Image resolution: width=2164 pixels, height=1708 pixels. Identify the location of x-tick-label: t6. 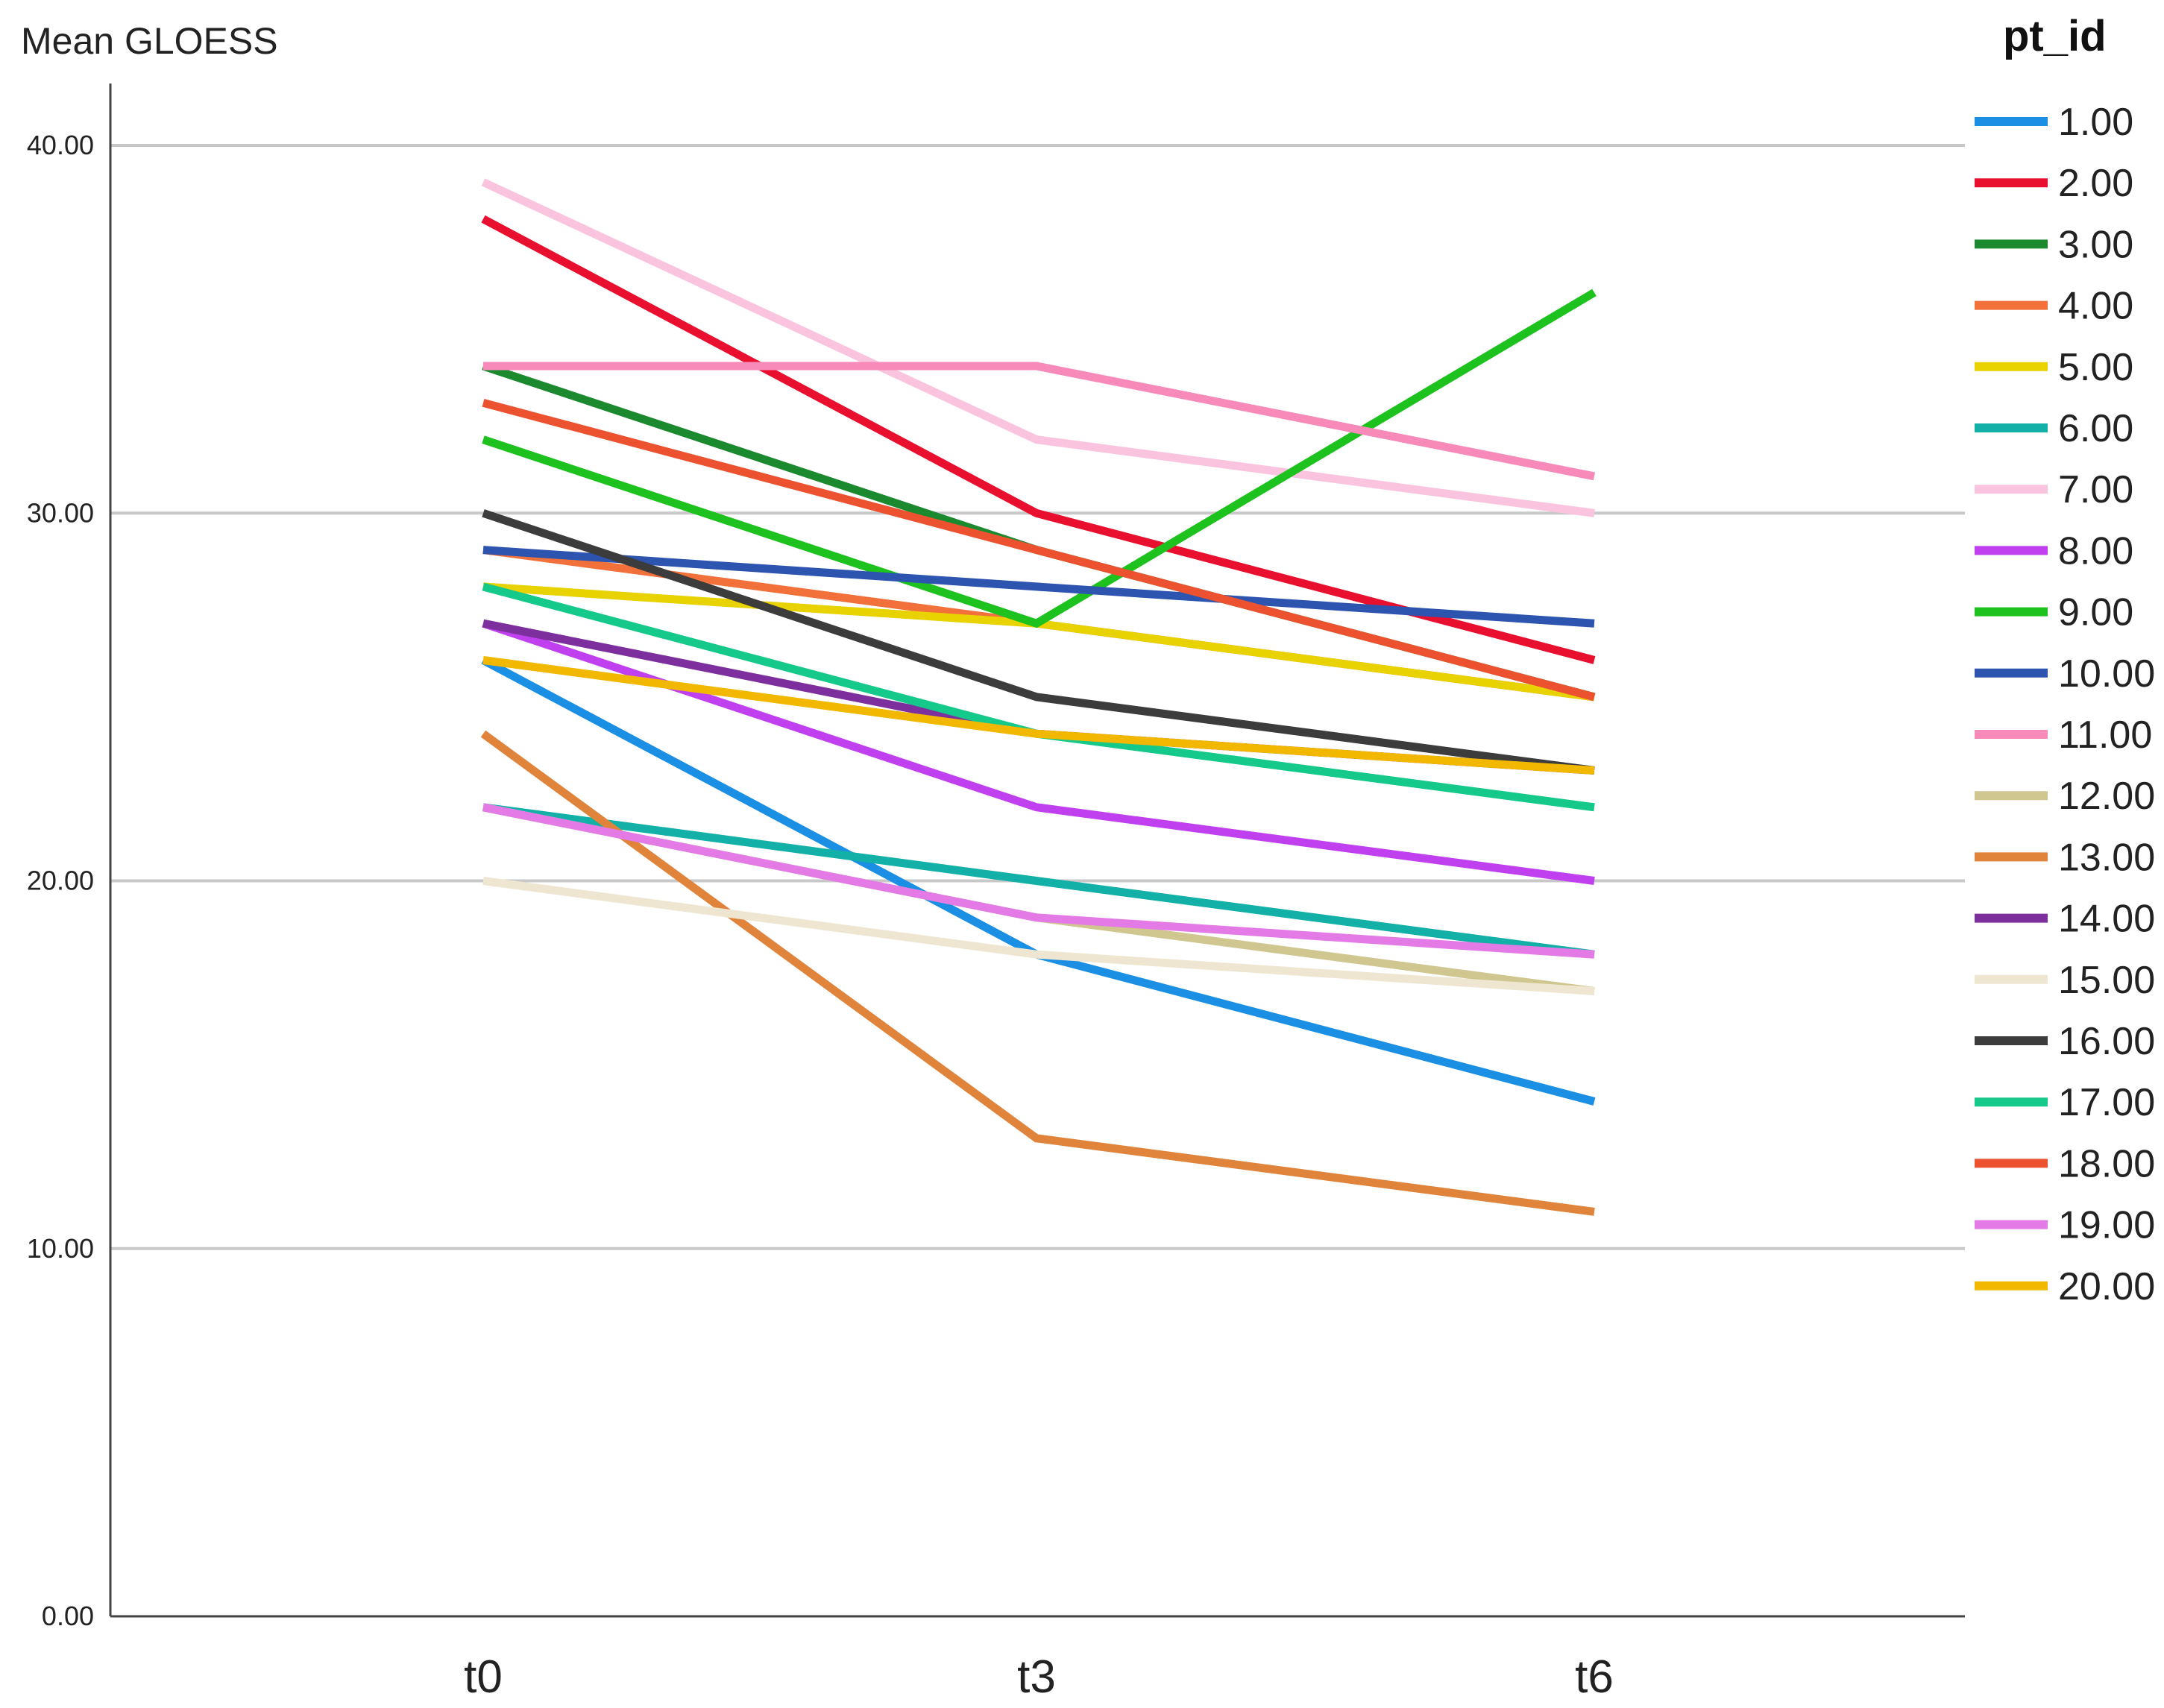
(1594, 1677).